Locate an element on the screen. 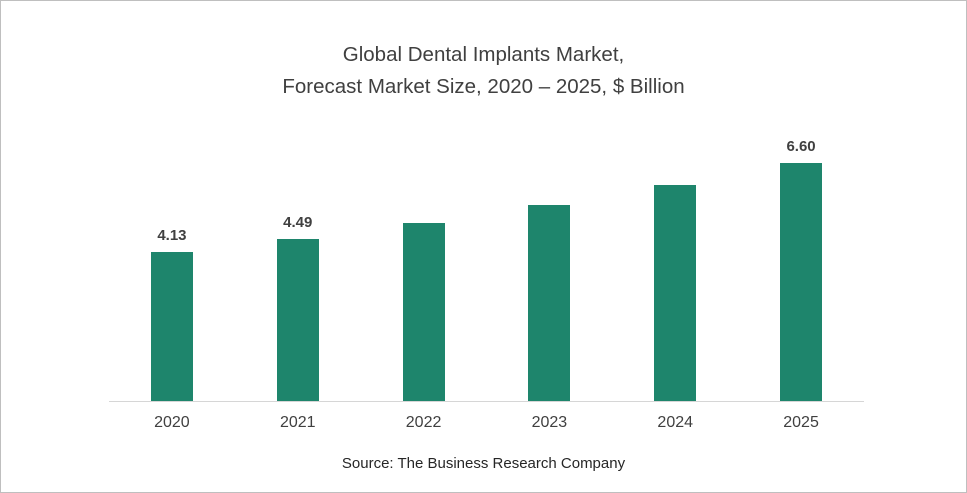  bar-column-2020: 4.13 is located at coordinates (172, 265).